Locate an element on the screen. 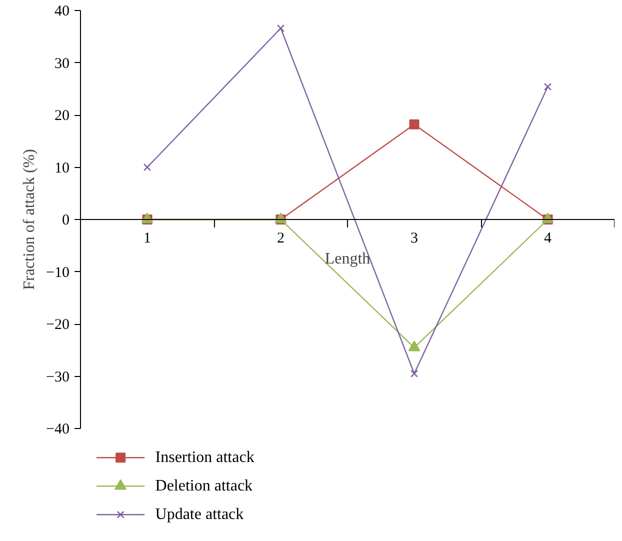  legend-label: Deletion attack is located at coordinates (204, 486).